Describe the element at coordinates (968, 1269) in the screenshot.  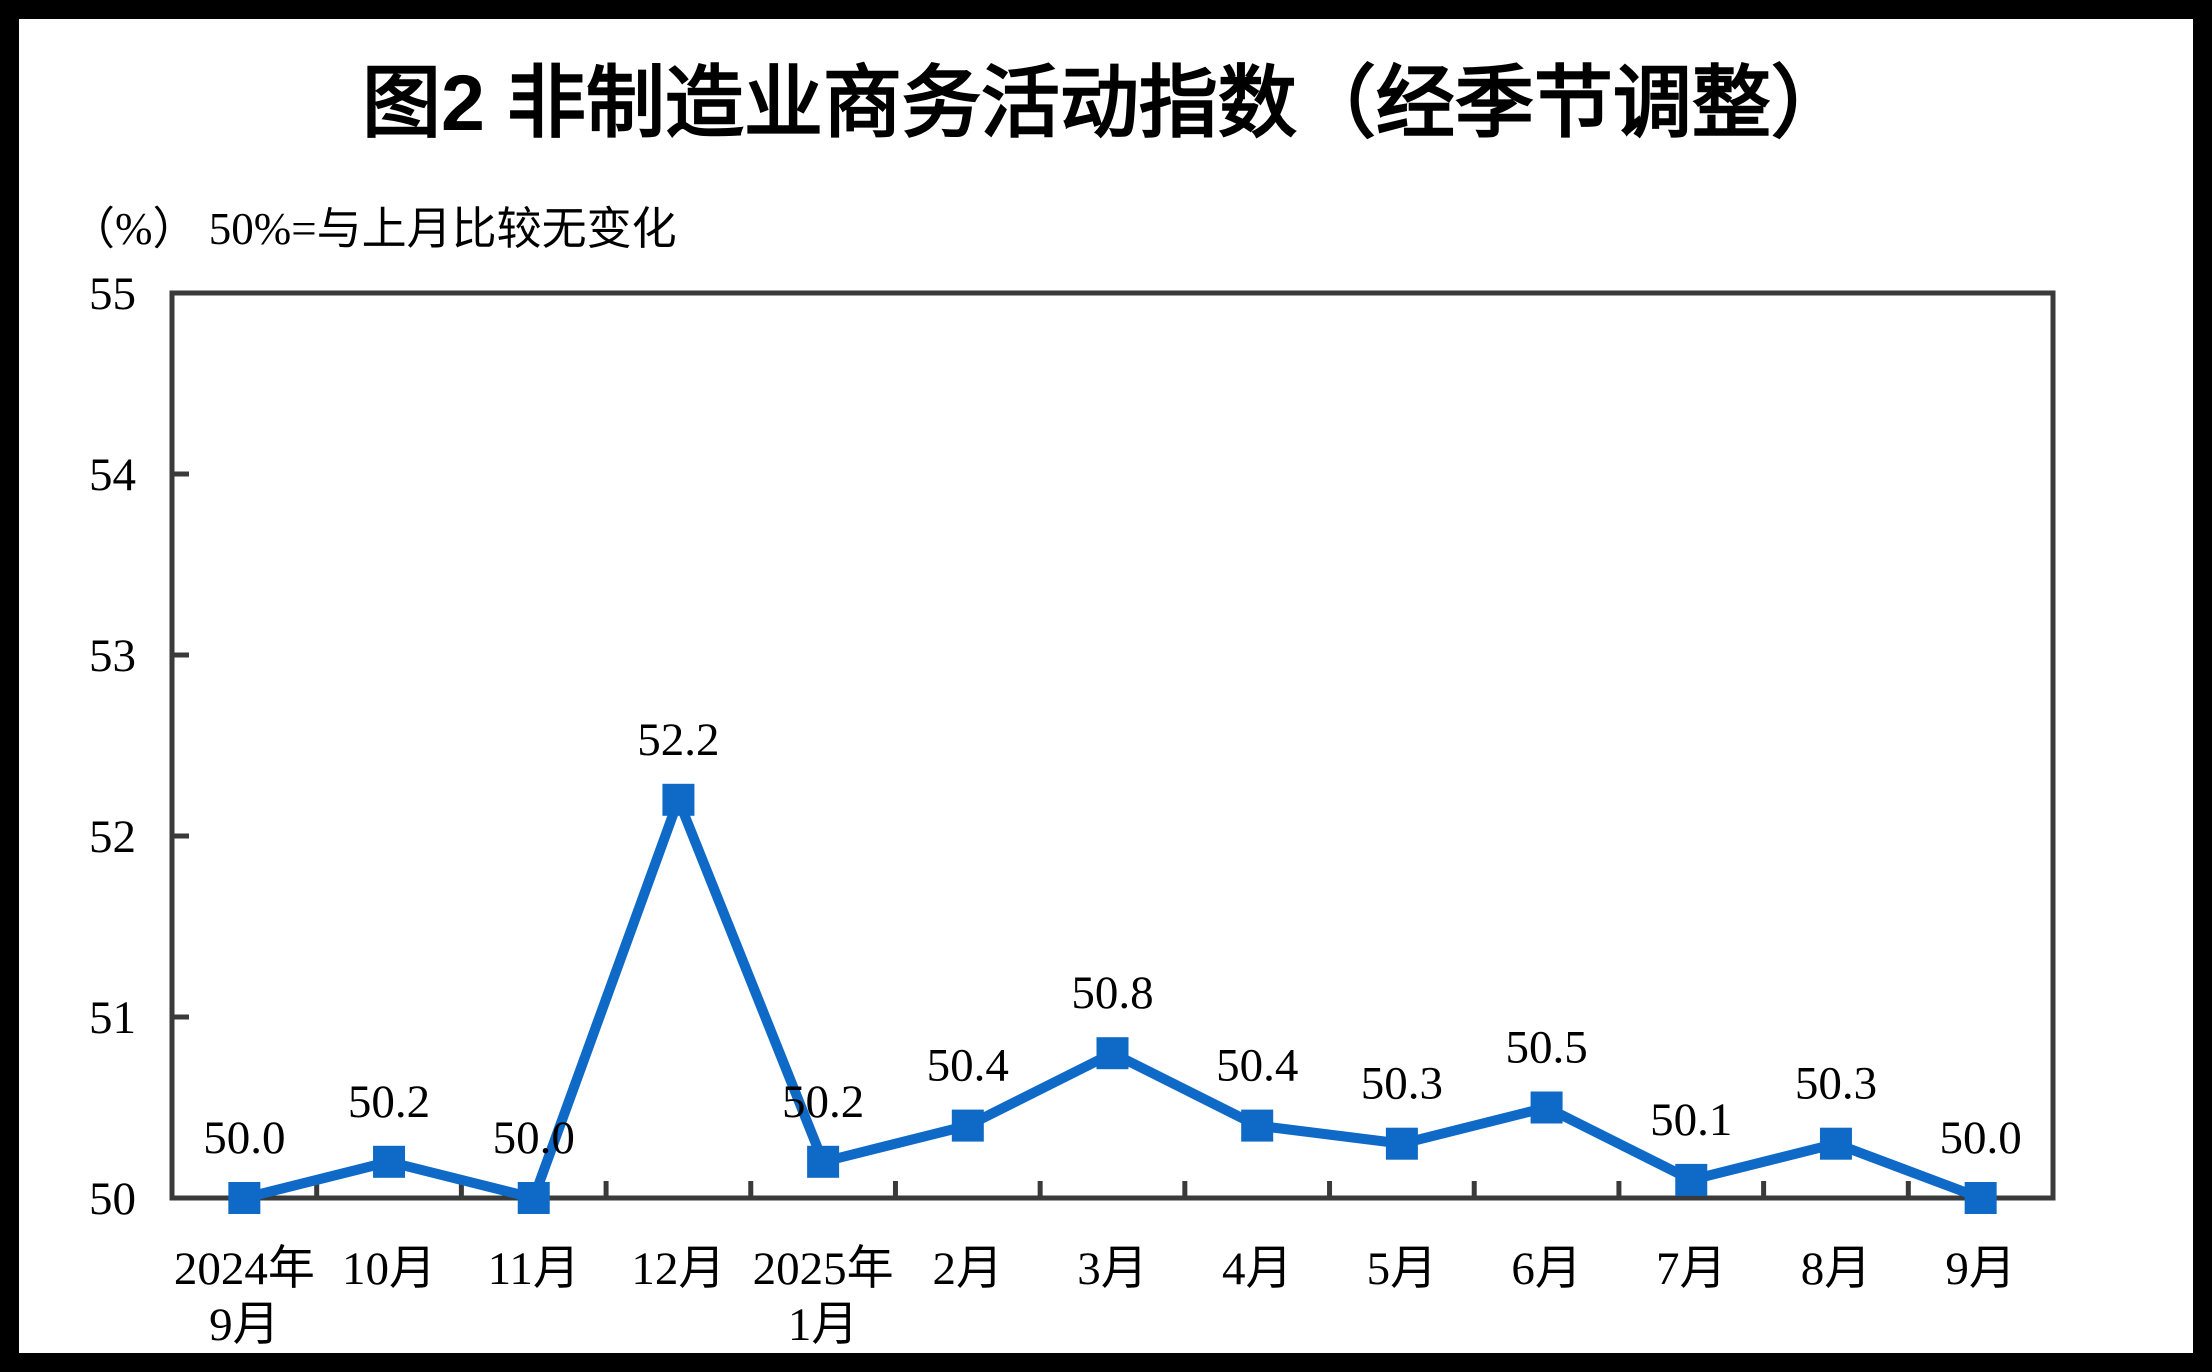
I see `x-axis-label: 2月` at that location.